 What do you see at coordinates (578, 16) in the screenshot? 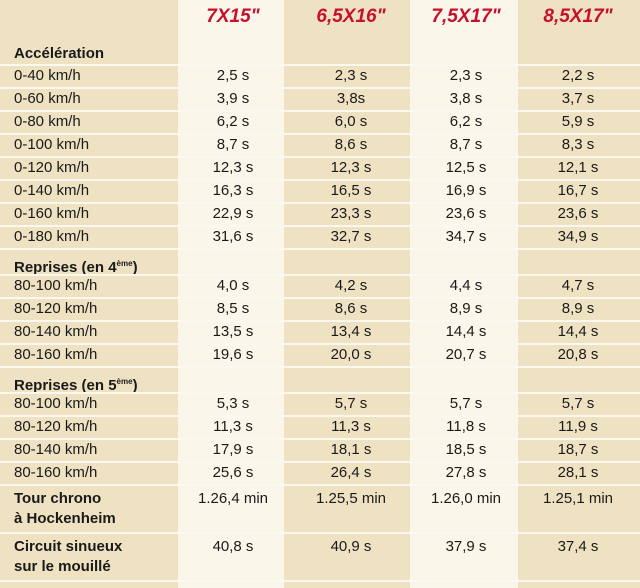
I see `column-header: 8,5X17"` at bounding box center [578, 16].